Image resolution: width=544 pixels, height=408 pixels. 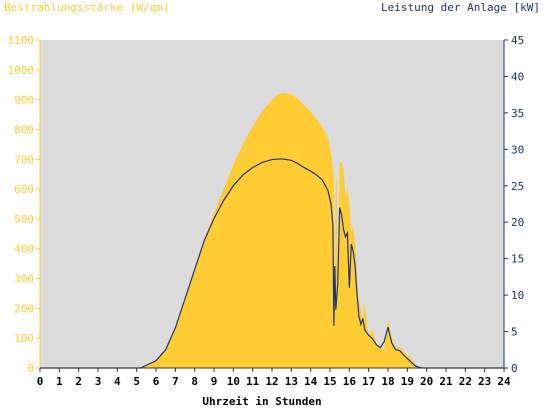 What do you see at coordinates (24, 129) in the screenshot?
I see `left-tick-label: 800` at bounding box center [24, 129].